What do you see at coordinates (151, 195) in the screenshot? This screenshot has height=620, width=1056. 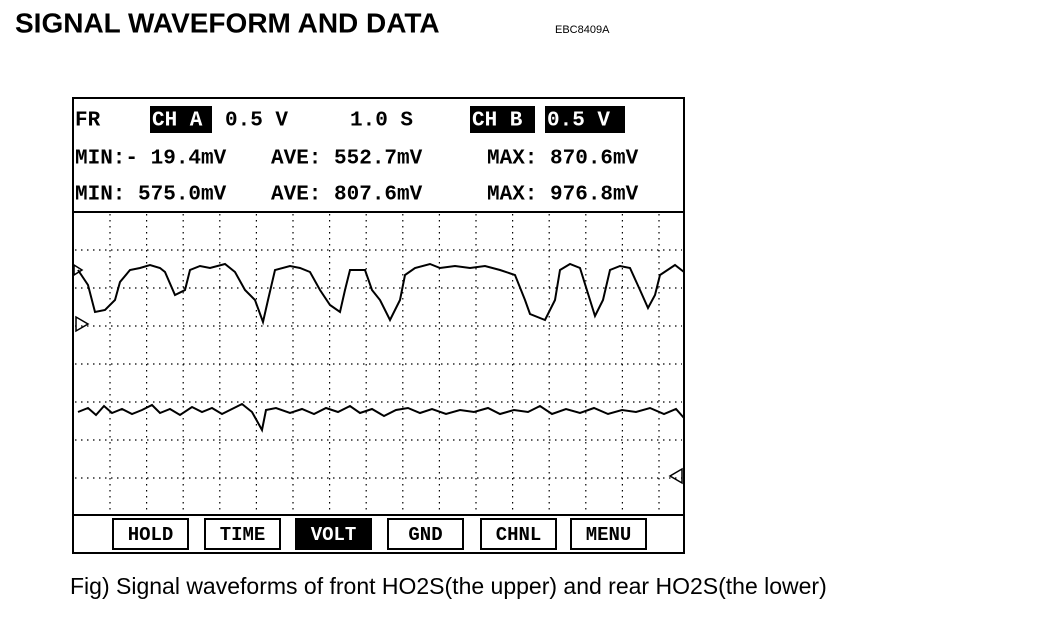 I see `reading: MIN: 575.0mV` at bounding box center [151, 195].